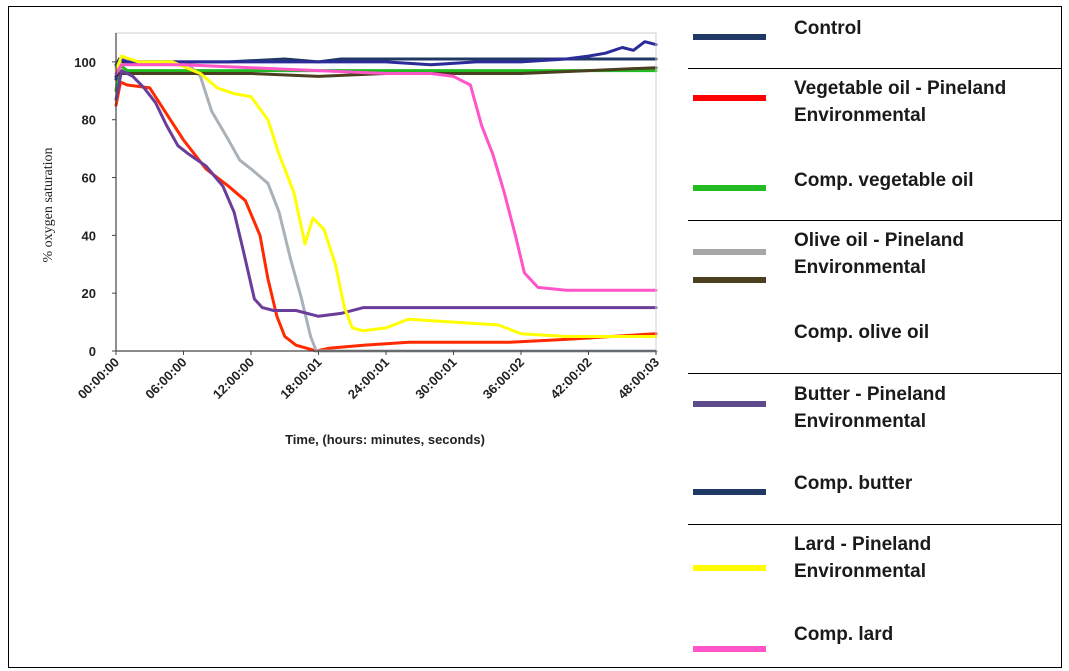 The height and width of the screenshot is (671, 1069). What do you see at coordinates (900, 102) in the screenshot?
I see `legend-label-vegetable-oil-pineland: Vegetable oil - Pineland Environmental` at bounding box center [900, 102].